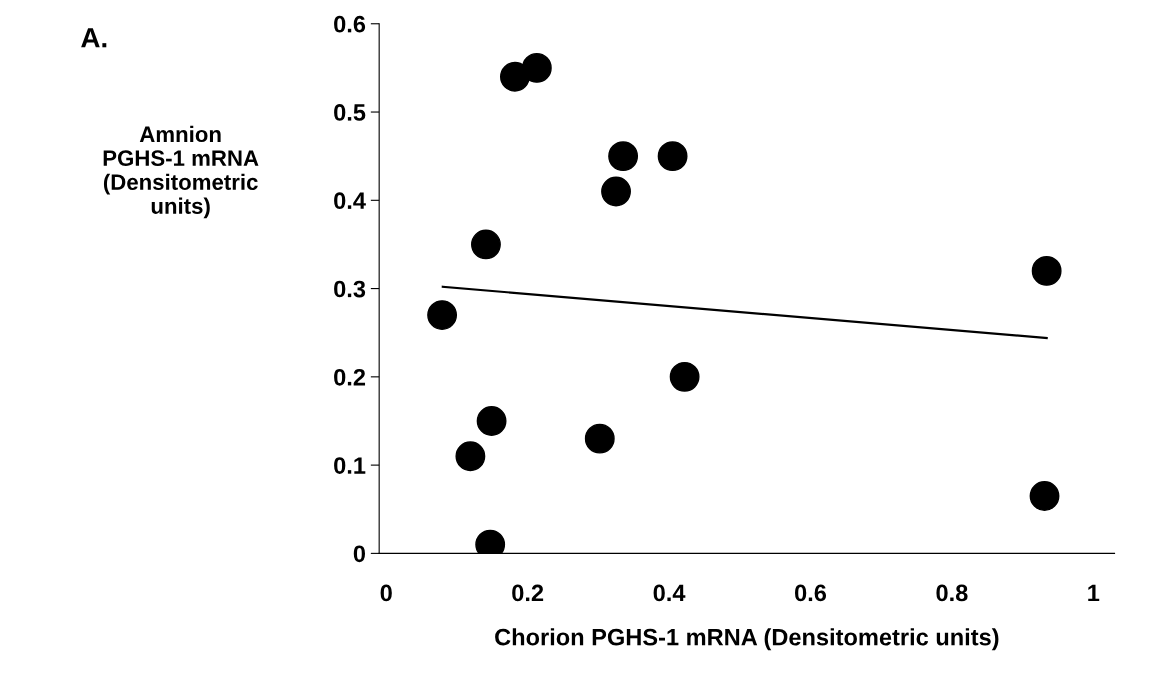 This screenshot has height=679, width=1149. I want to click on y-tick-label: 0.5, so click(350, 112).